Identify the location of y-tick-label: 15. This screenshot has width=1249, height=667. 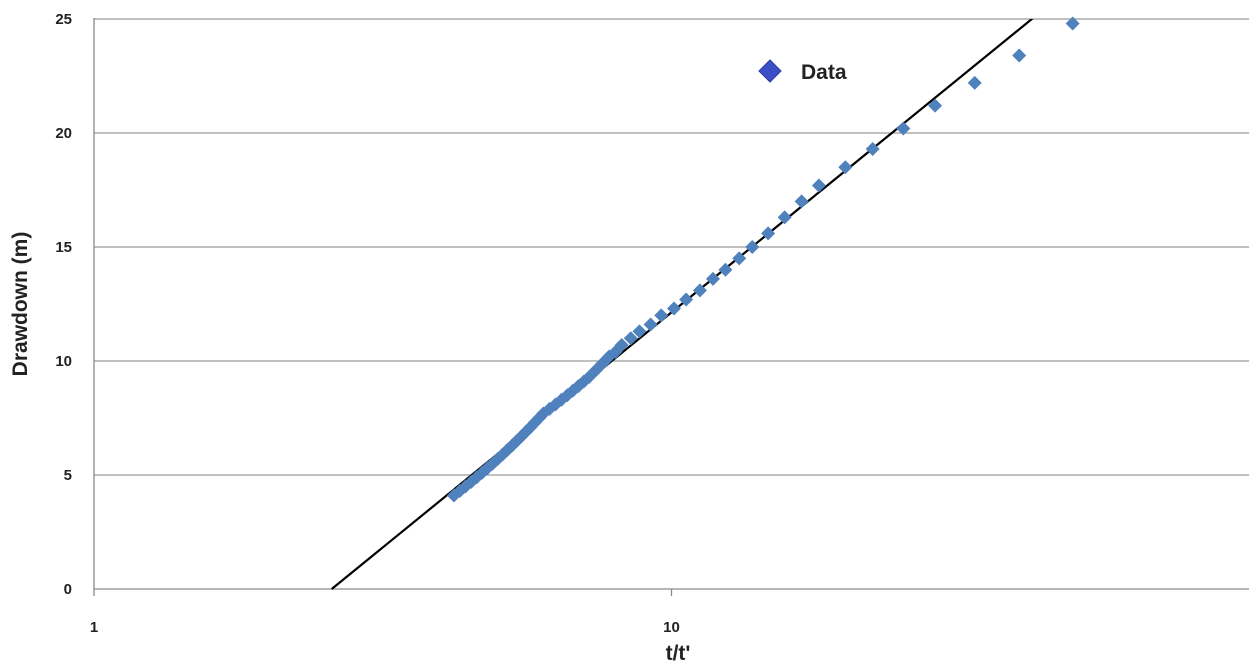
(63, 247).